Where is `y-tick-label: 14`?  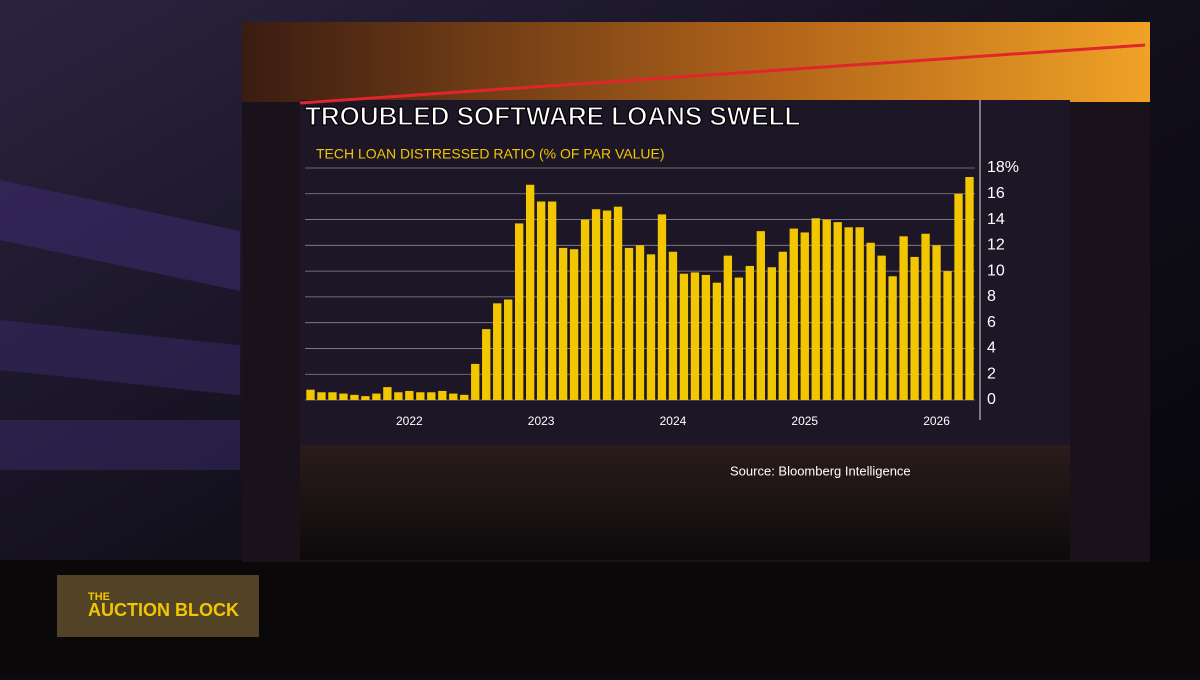
y-tick-label: 14 is located at coordinates (996, 219).